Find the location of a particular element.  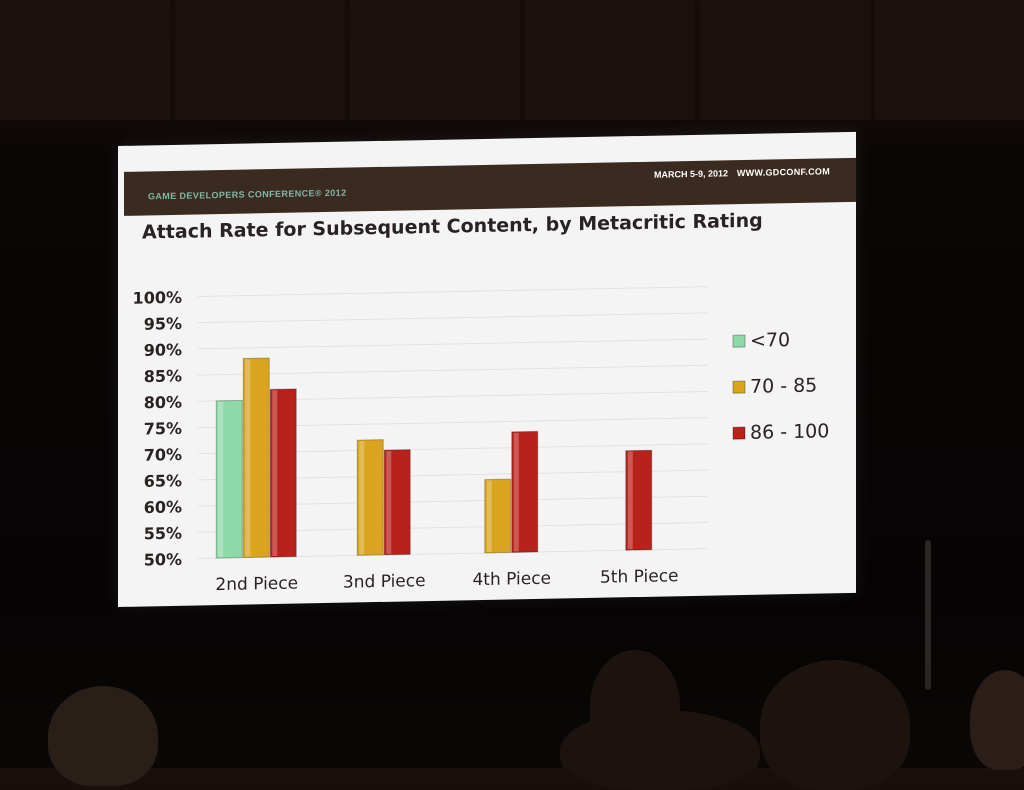

y-tick-label: 80% is located at coordinates (163, 403).